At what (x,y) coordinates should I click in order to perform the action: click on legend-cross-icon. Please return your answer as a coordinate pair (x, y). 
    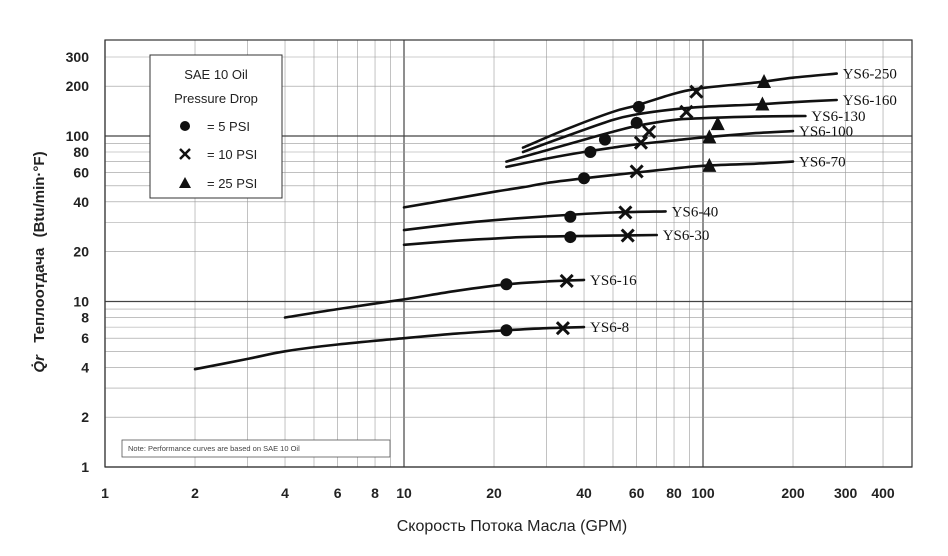
    Looking at the image, I should click on (185, 154).